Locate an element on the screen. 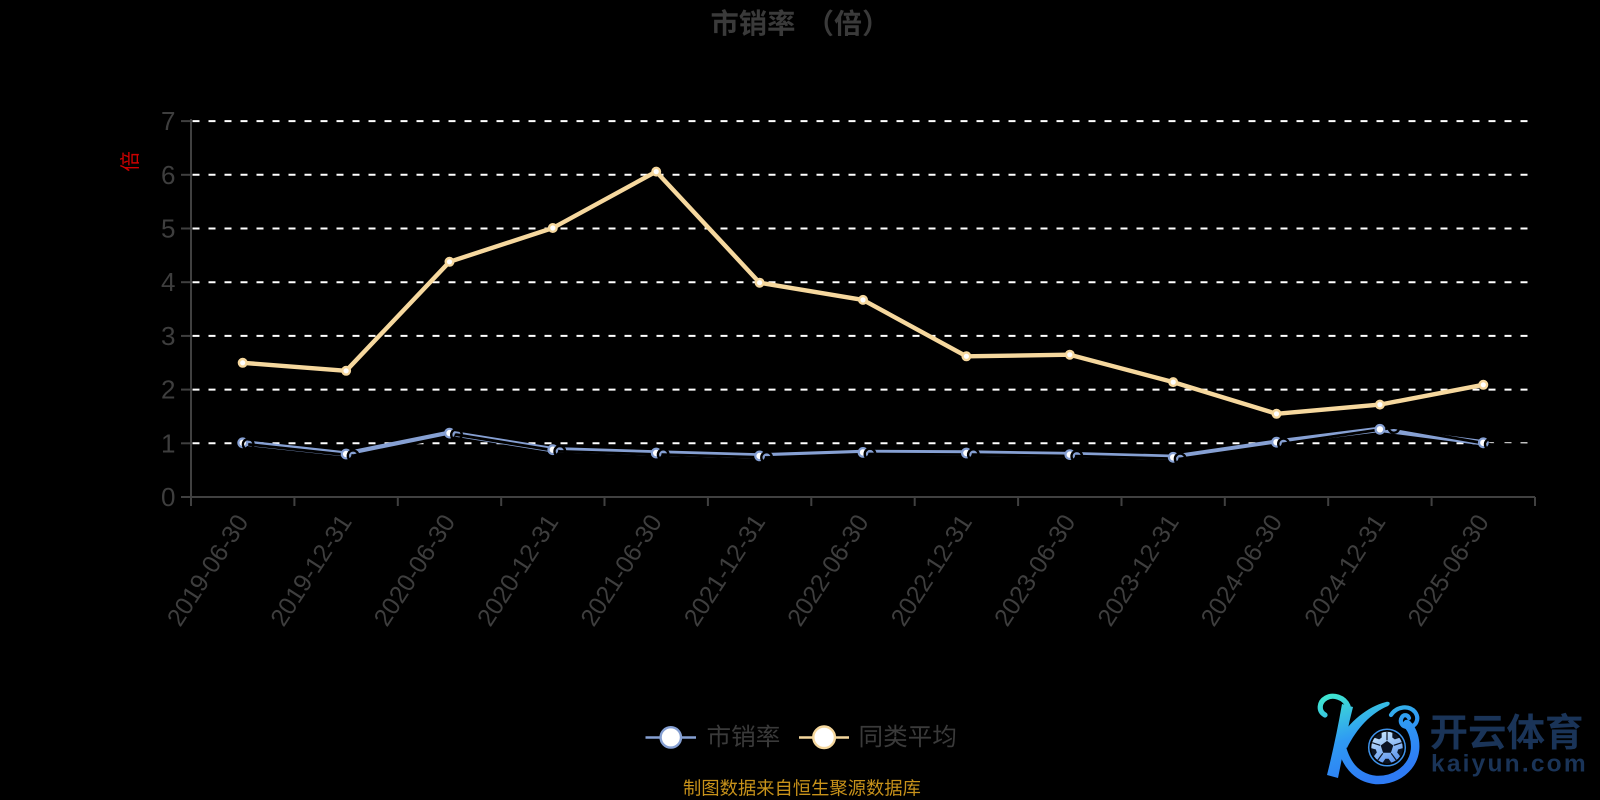 Image resolution: width=1600 pixels, height=800 pixels. svg-text: kaiyun.com is located at coordinates (1509, 764).